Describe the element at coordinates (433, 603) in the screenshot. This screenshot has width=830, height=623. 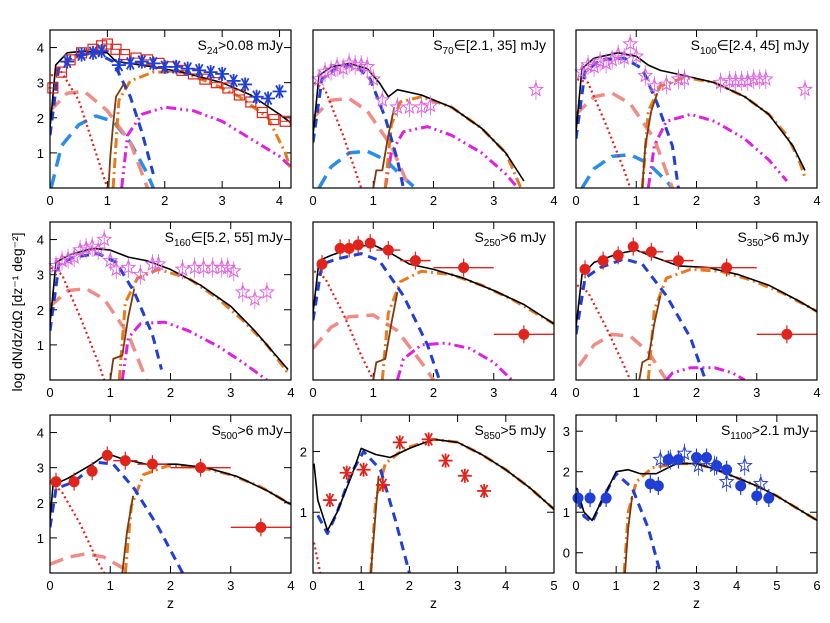
I see `x-axis-label: z` at that location.